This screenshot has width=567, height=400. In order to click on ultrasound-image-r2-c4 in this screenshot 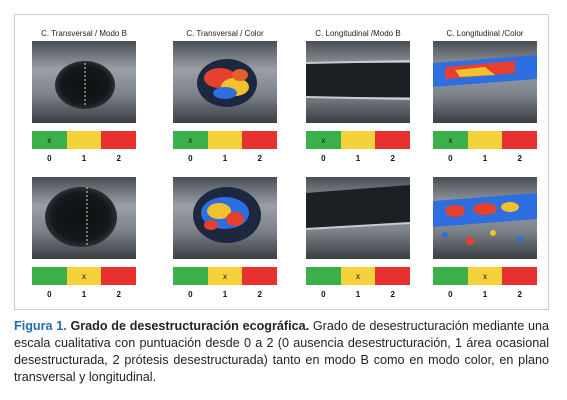, I will do `click(485, 218)`.